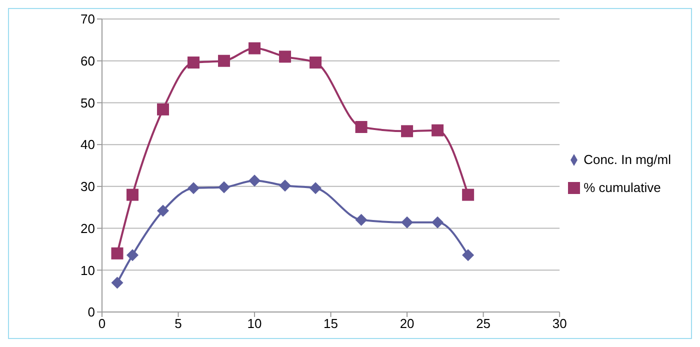 Image resolution: width=700 pixels, height=347 pixels. What do you see at coordinates (331, 324) in the screenshot?
I see `x-tick-label: 15` at bounding box center [331, 324].